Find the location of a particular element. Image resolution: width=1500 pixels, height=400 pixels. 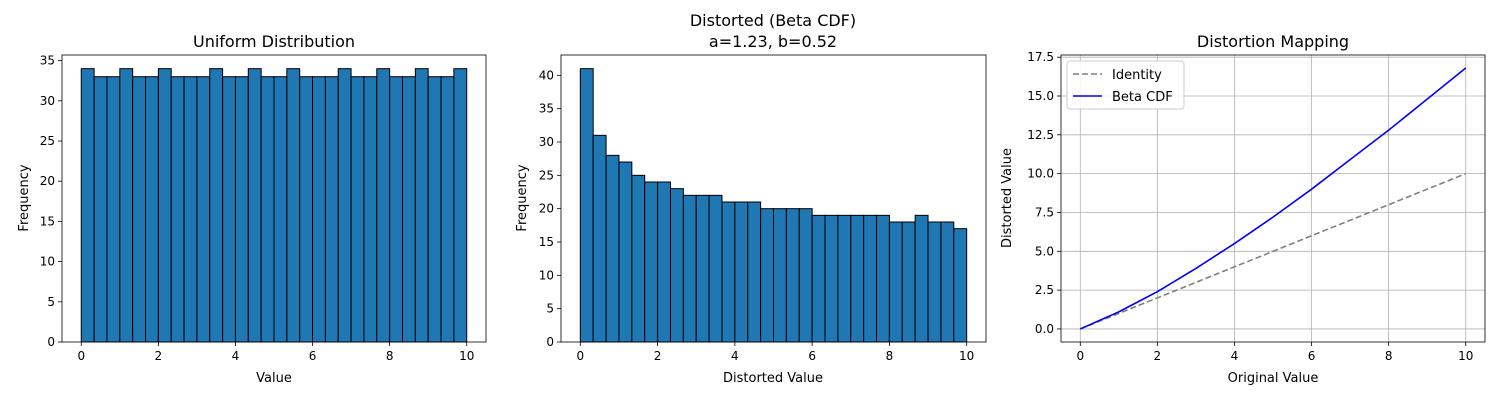

chart-2-subtitle: a=1.23, b=0.52 is located at coordinates (773, 41).